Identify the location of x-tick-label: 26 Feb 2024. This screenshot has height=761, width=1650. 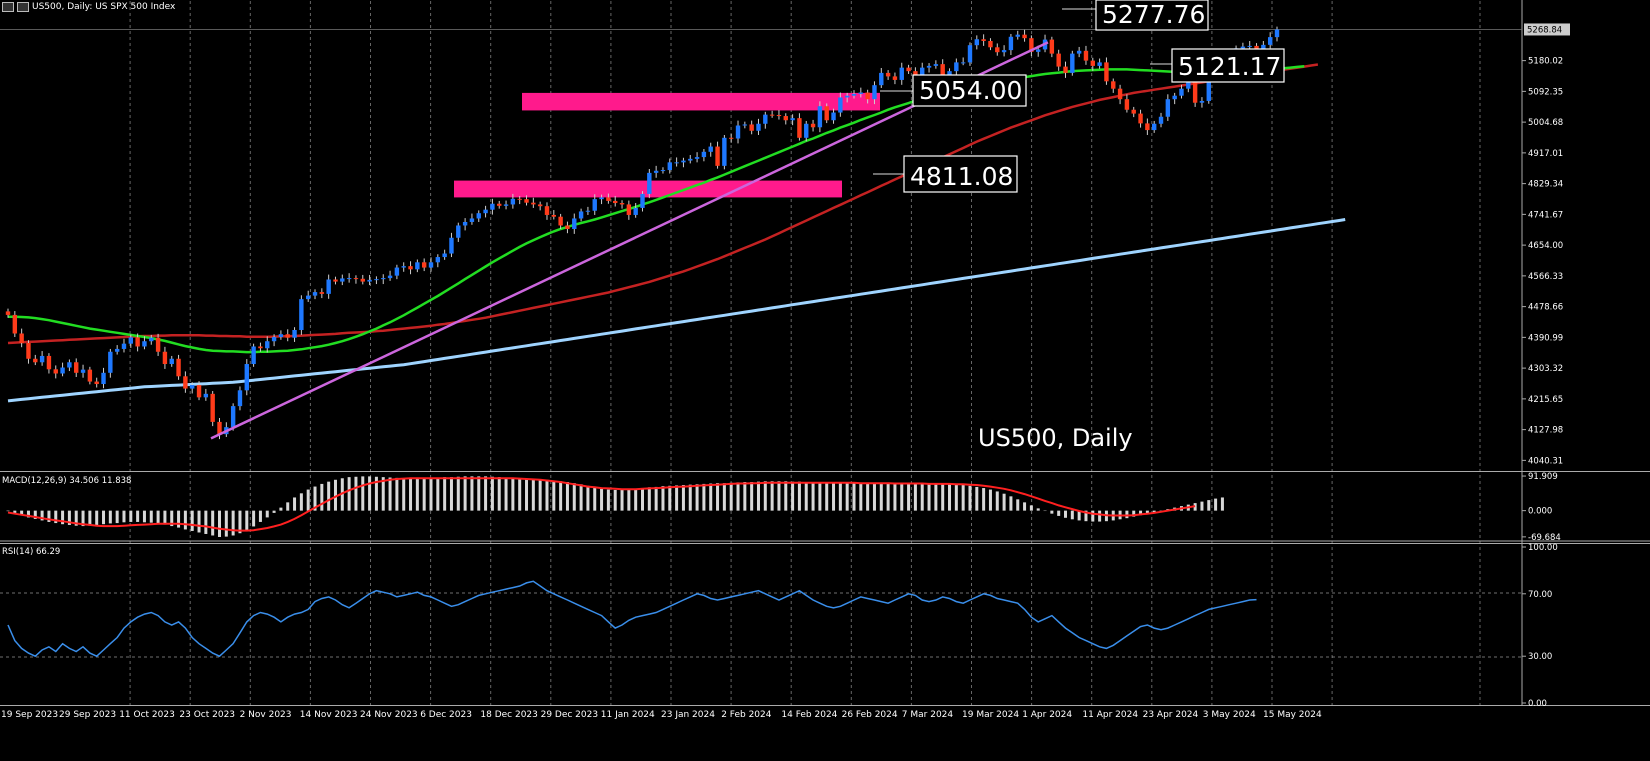
(870, 715).